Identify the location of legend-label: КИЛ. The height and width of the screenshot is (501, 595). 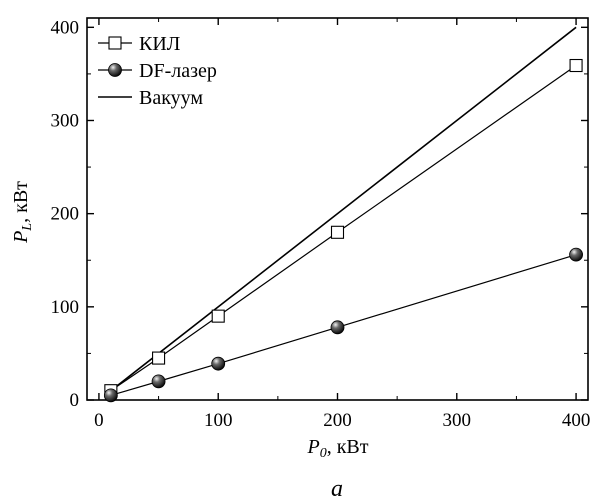
(159, 44).